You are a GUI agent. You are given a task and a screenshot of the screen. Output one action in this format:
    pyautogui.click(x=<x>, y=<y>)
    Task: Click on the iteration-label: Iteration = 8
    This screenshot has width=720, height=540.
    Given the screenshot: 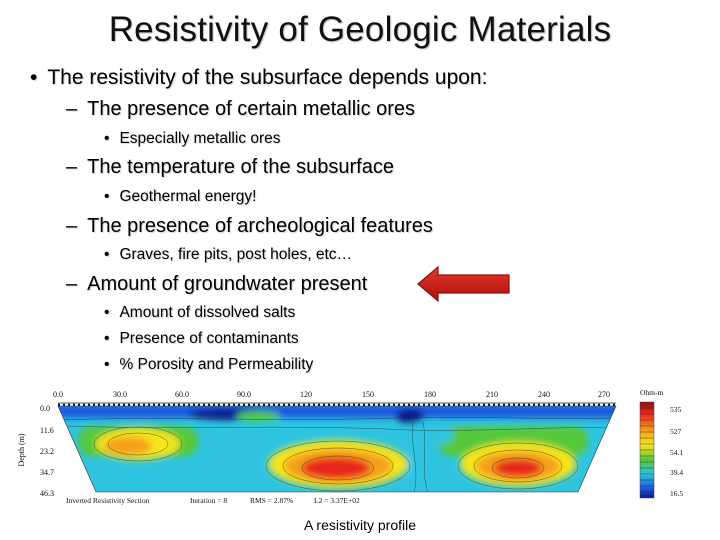 What is the action you would take?
    pyautogui.click(x=208, y=500)
    